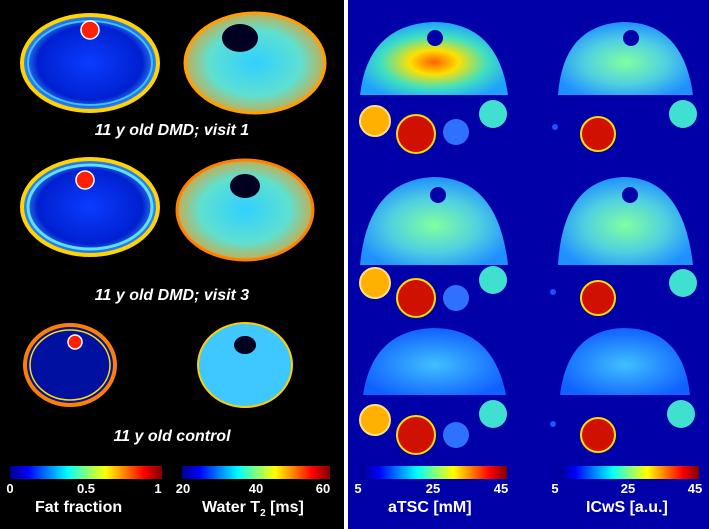 This screenshot has width=709, height=529. What do you see at coordinates (90, 63) in the screenshot?
I see `fat-fraction-image-visit1` at bounding box center [90, 63].